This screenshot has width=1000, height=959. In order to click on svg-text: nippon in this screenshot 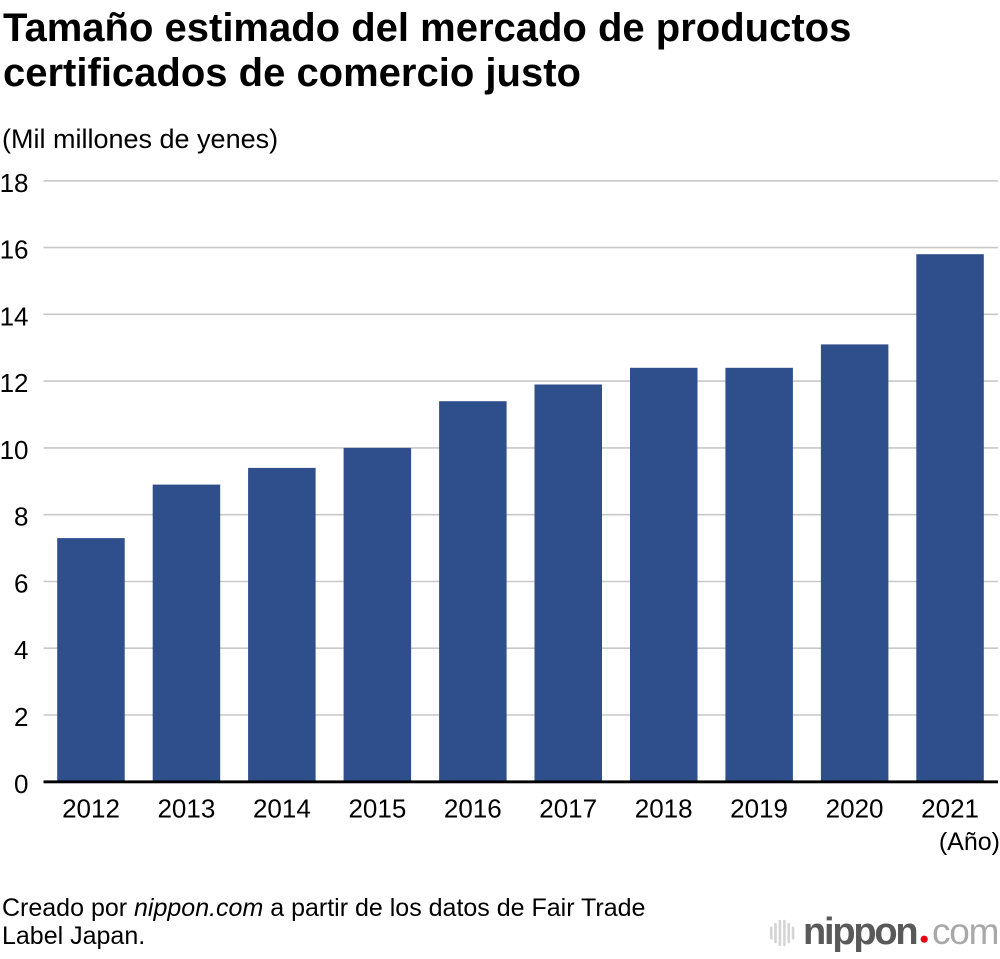, I will do `click(859, 932)`.